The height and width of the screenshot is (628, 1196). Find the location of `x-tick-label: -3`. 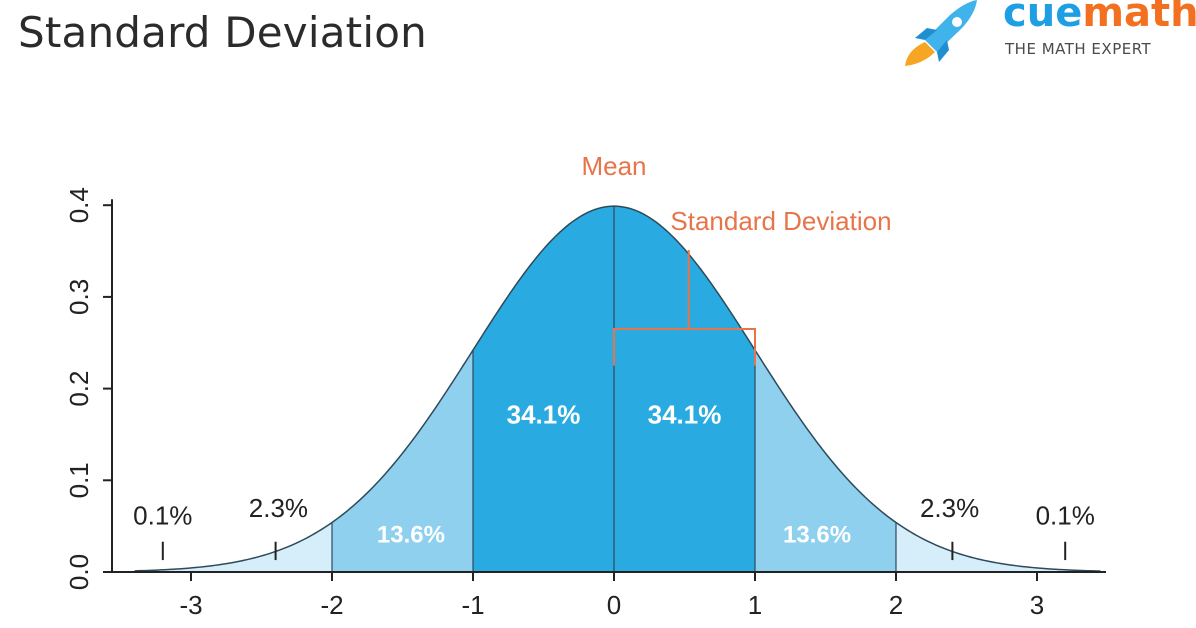

x-tick-label: -3 is located at coordinates (190, 605).